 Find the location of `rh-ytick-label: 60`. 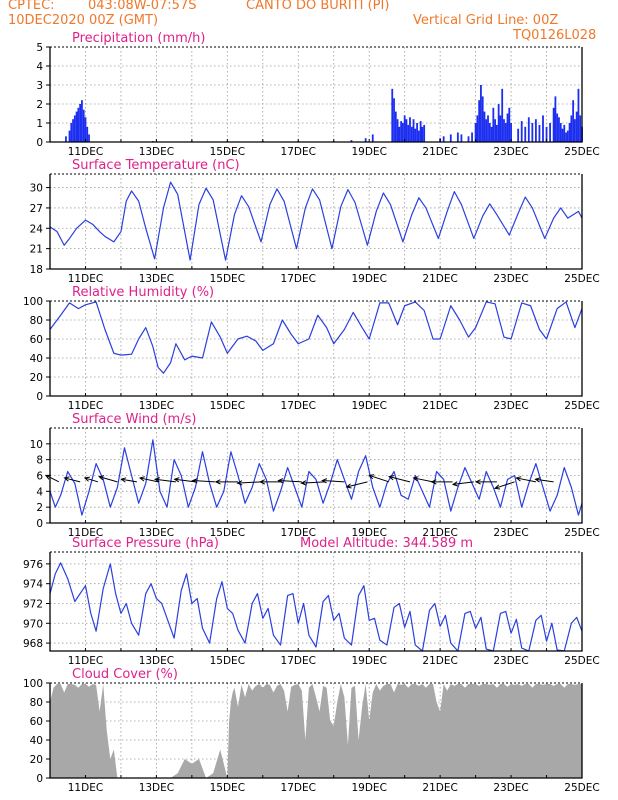

rh-ytick-label: 60 is located at coordinates (36, 340).